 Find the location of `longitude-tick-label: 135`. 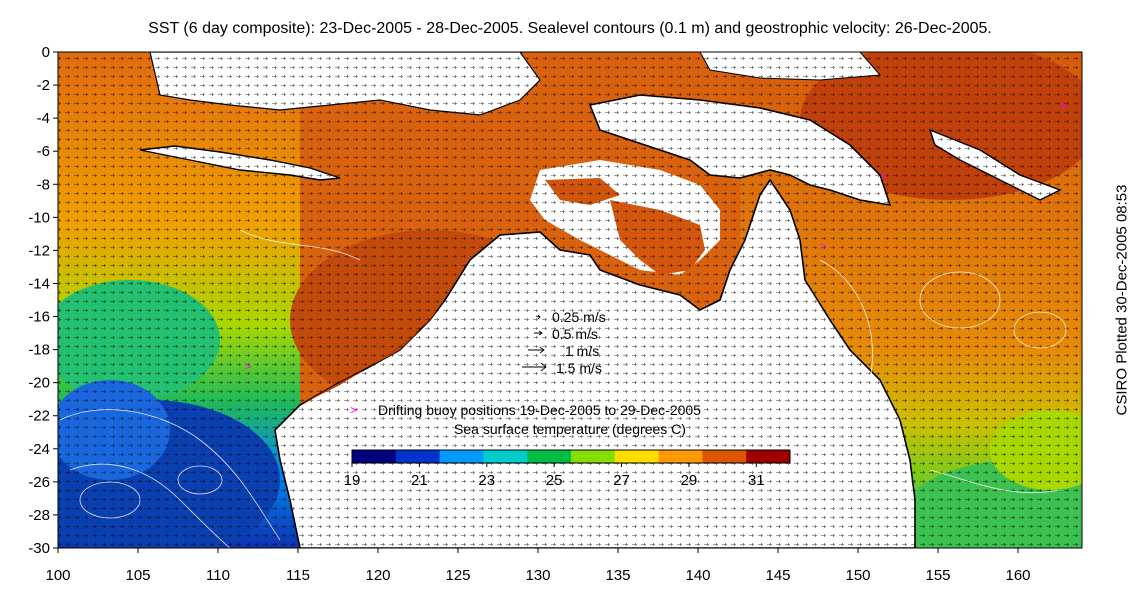

longitude-tick-label: 135 is located at coordinates (617, 575).